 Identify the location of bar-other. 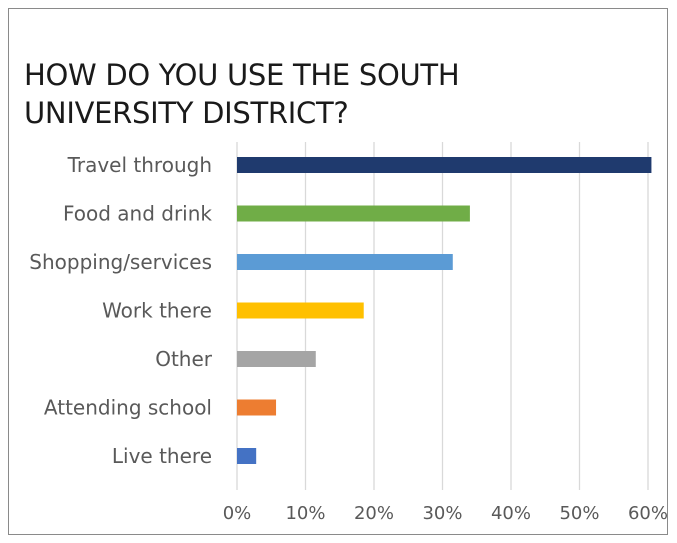
(276, 359).